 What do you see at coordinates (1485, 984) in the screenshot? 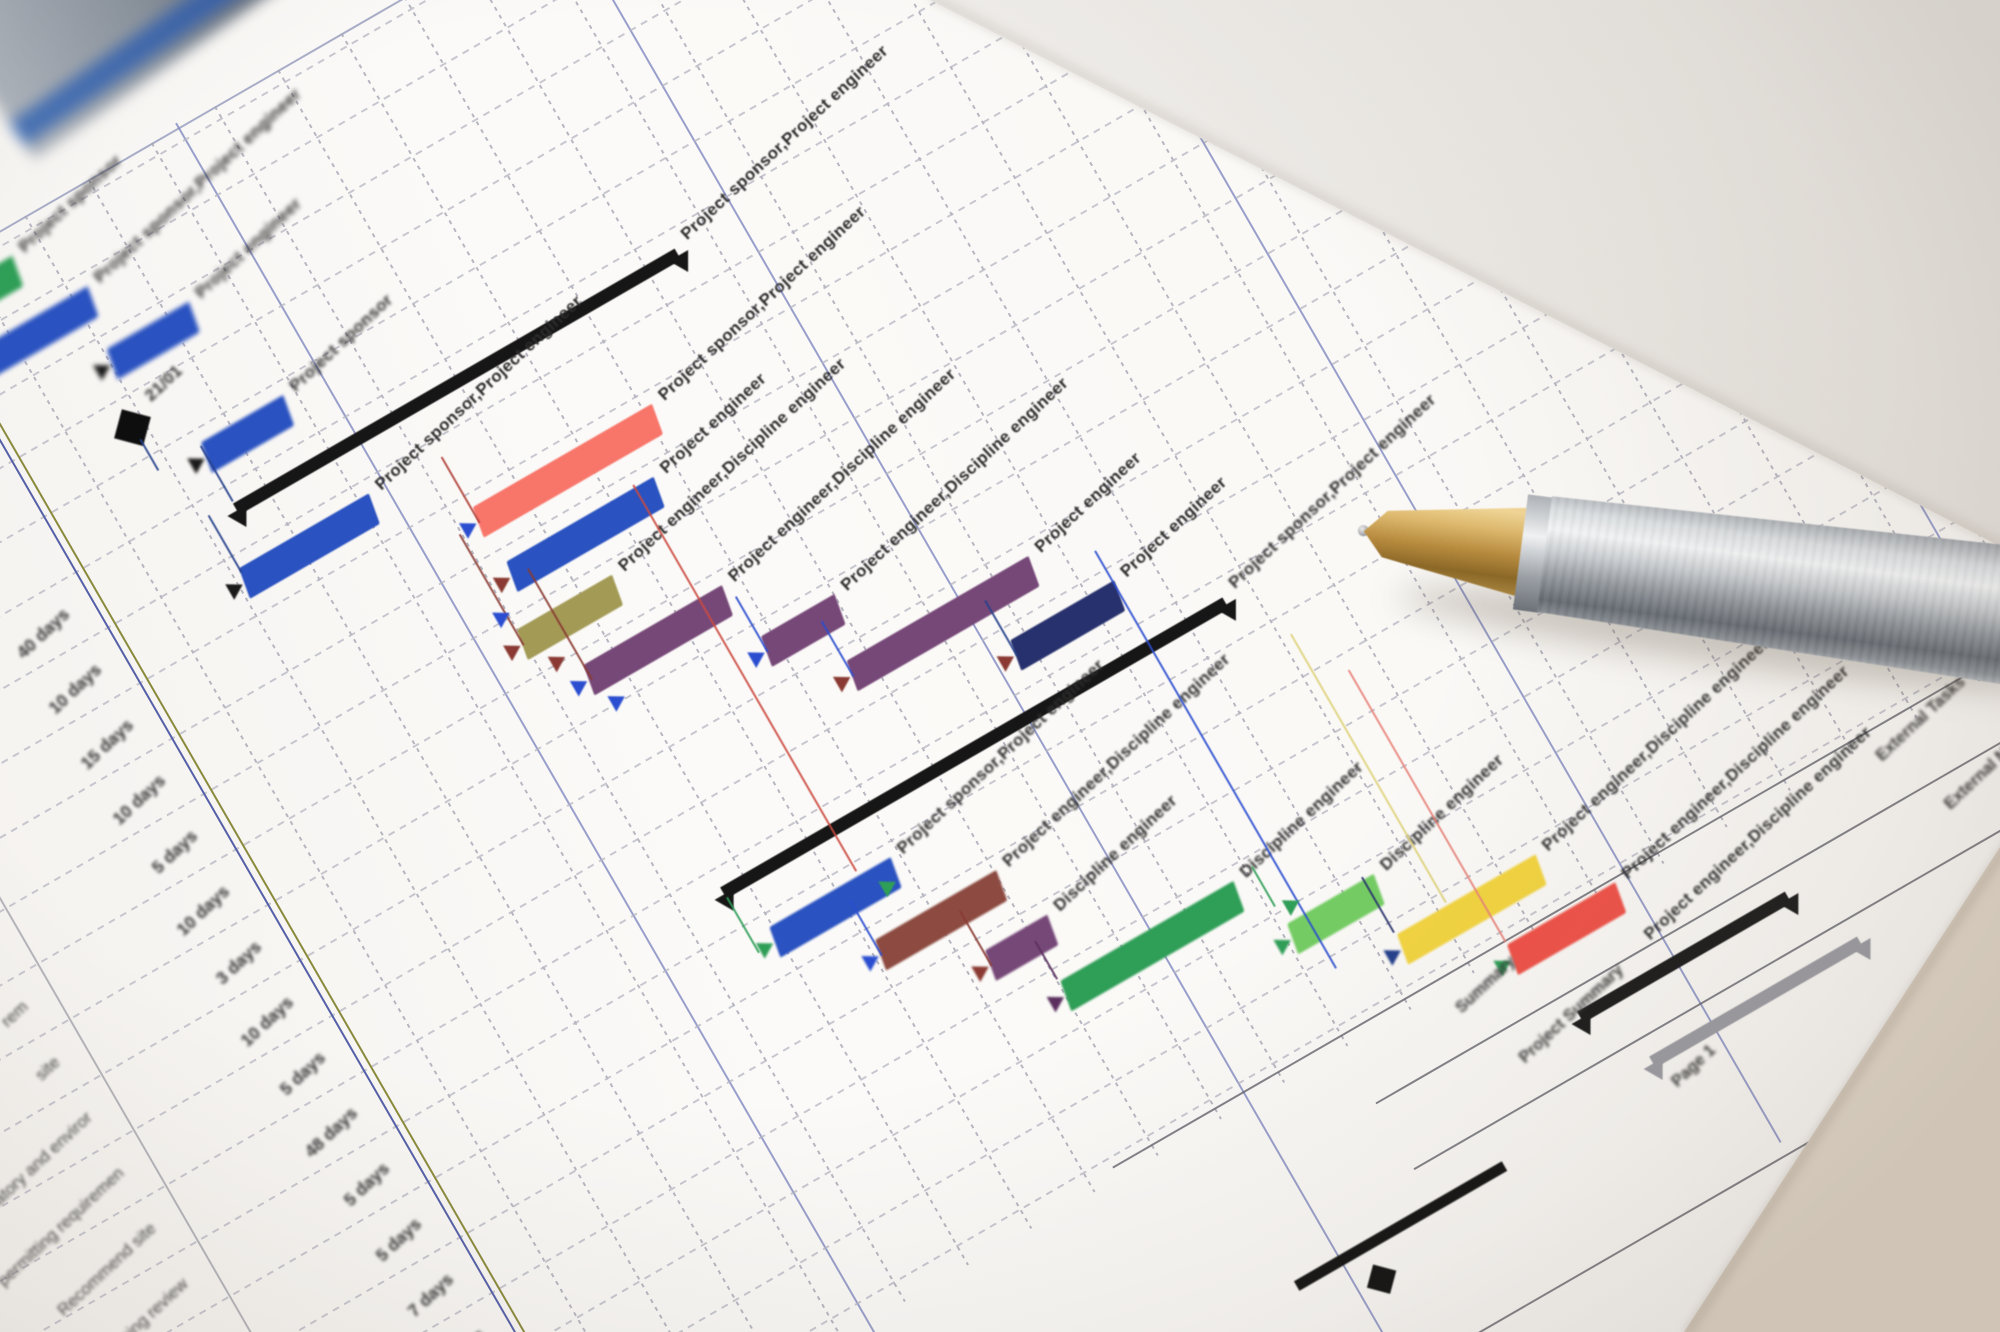
I see `legend-item-label: Summary` at bounding box center [1485, 984].